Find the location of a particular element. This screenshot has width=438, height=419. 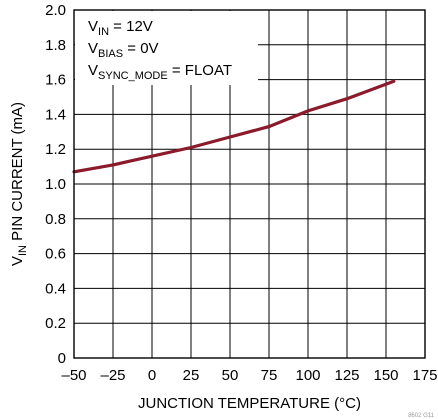

y-tick-label: 0.2 is located at coordinates (55, 323).